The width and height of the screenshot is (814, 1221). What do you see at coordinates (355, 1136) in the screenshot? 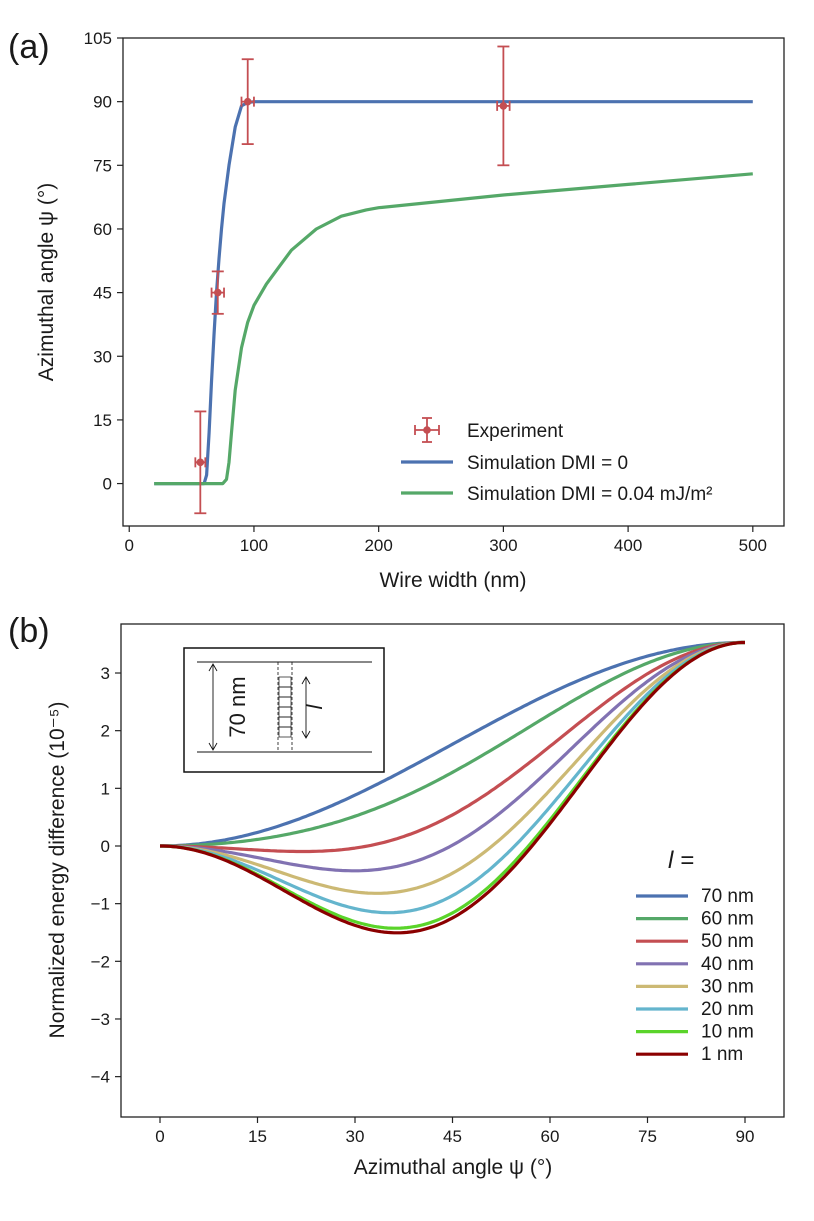
I see `b-xtick-label: 30` at bounding box center [355, 1136].